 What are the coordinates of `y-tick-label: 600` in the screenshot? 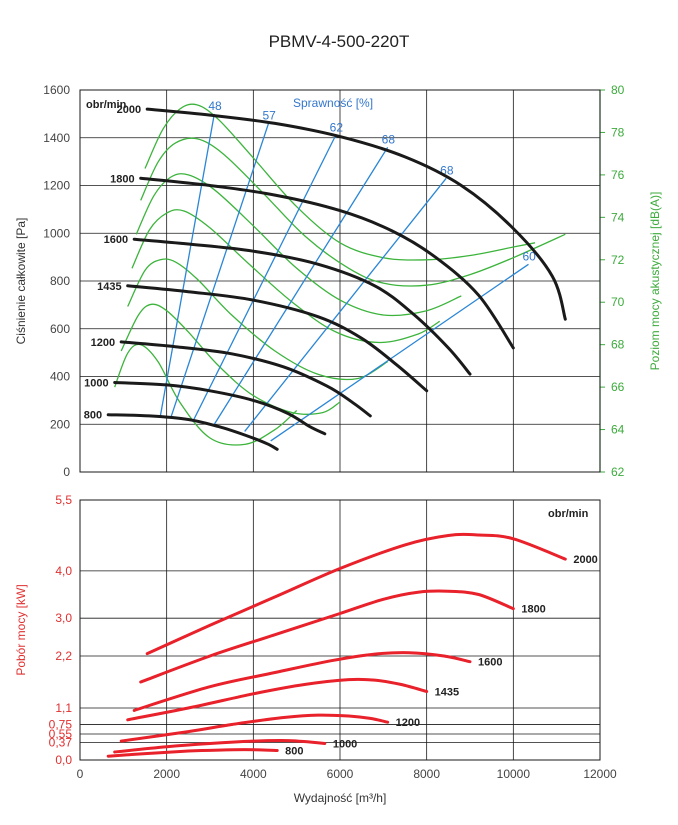 It's located at (60, 329).